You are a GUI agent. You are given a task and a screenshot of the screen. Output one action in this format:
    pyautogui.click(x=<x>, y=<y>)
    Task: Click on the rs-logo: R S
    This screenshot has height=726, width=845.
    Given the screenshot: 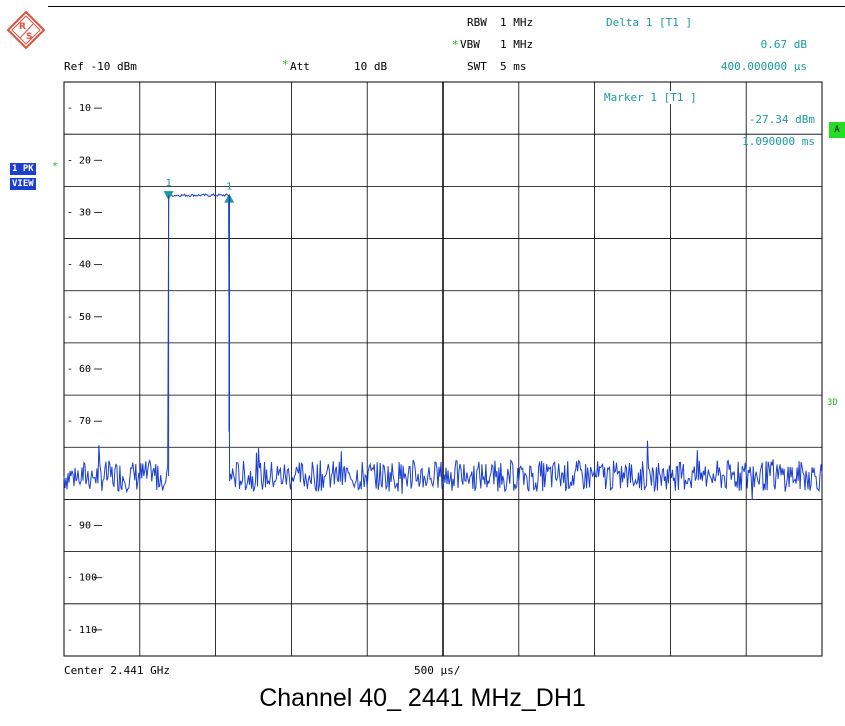 What is the action you would take?
    pyautogui.click(x=26, y=30)
    